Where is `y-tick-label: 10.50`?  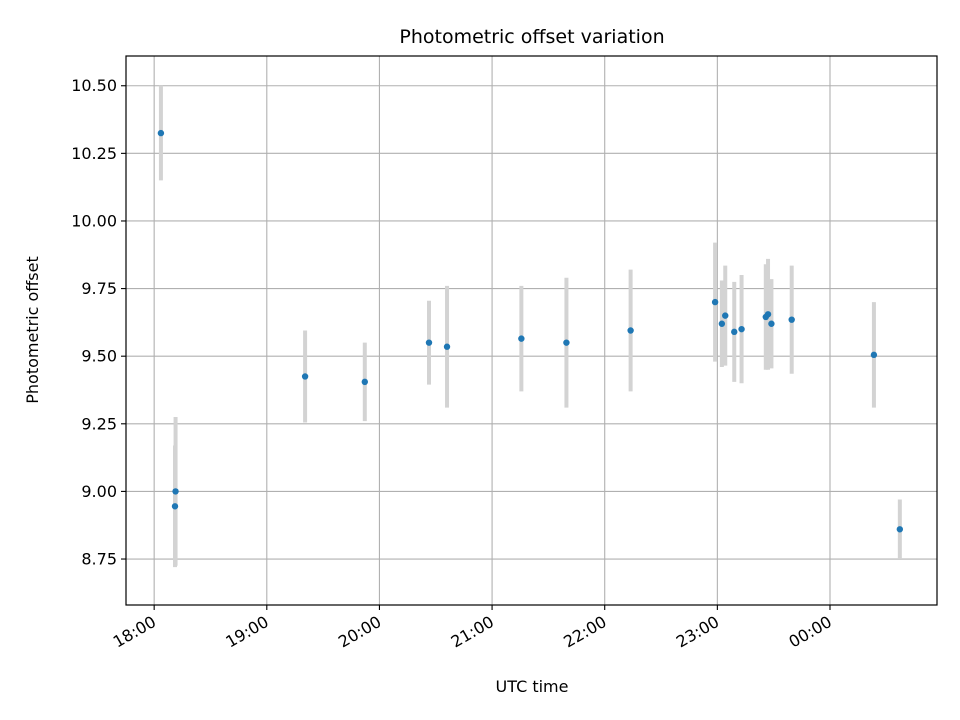
y-tick-label: 10.50 is located at coordinates (94, 85).